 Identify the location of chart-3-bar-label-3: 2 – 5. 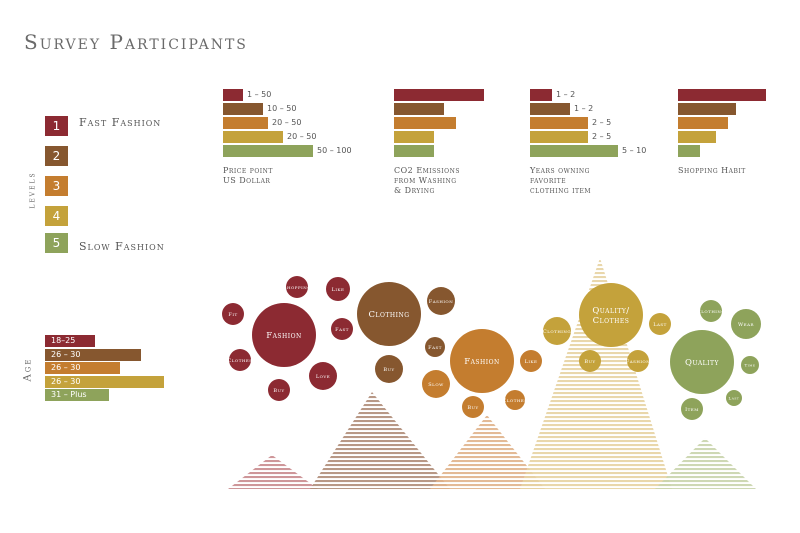
(602, 122).